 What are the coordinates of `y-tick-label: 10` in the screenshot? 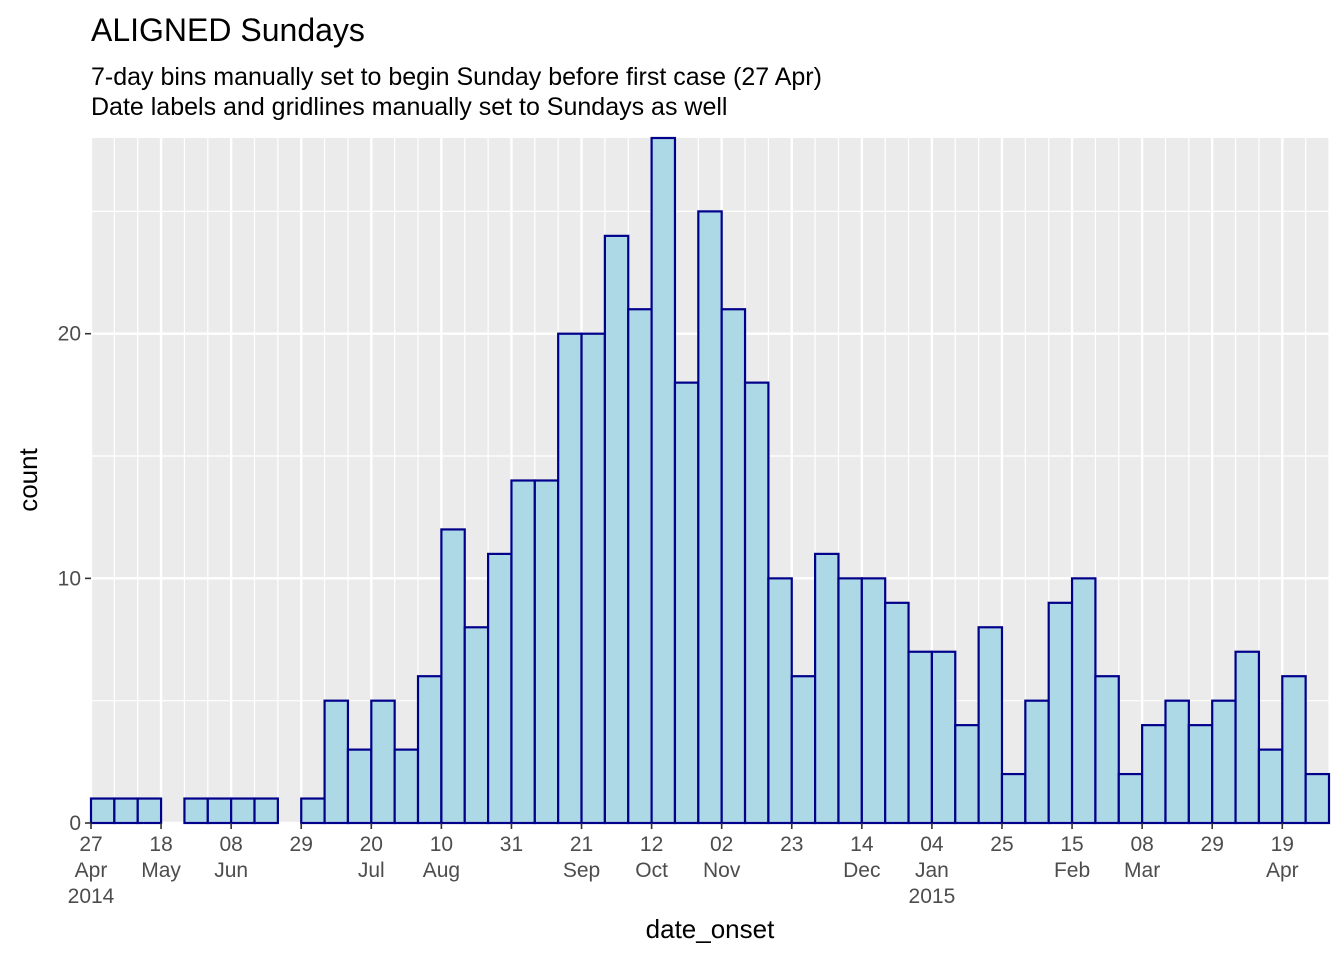 It's located at (69, 578).